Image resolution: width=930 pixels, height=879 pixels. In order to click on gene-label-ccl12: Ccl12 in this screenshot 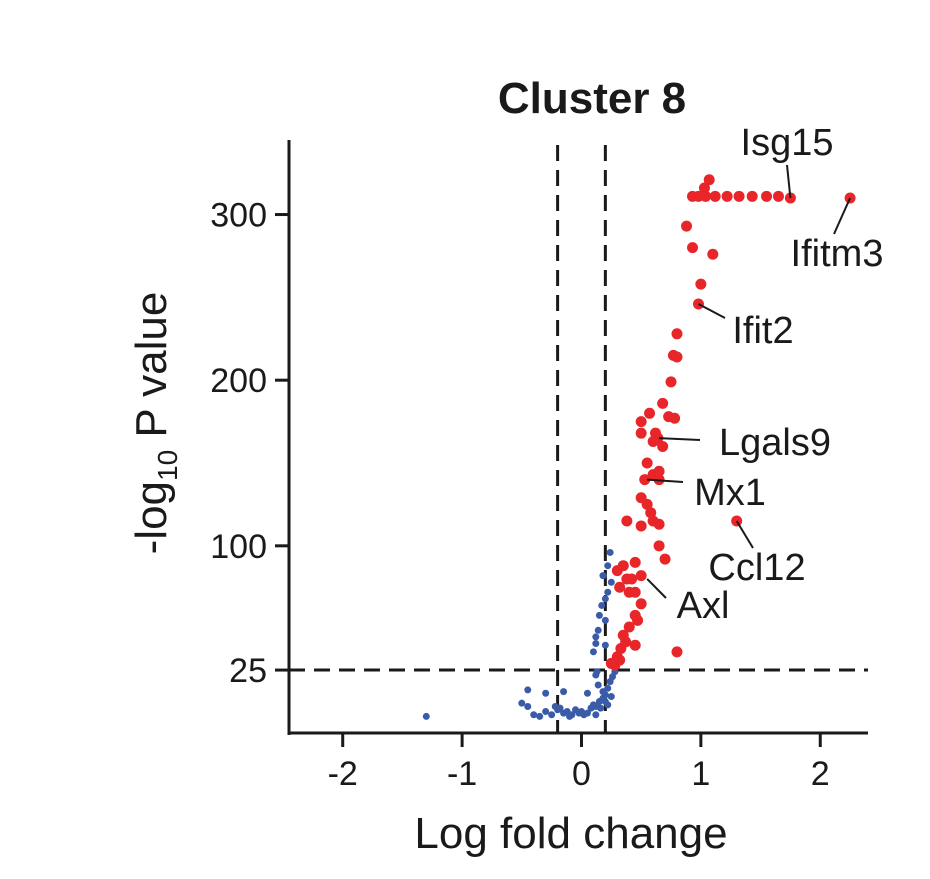, I will do `click(756, 568)`.